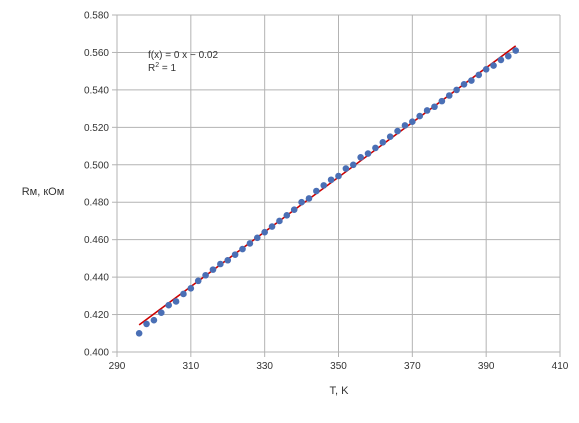 Image resolution: width=579 pixels, height=423 pixels. I want to click on y-tick-label: 0.440, so click(96, 278).